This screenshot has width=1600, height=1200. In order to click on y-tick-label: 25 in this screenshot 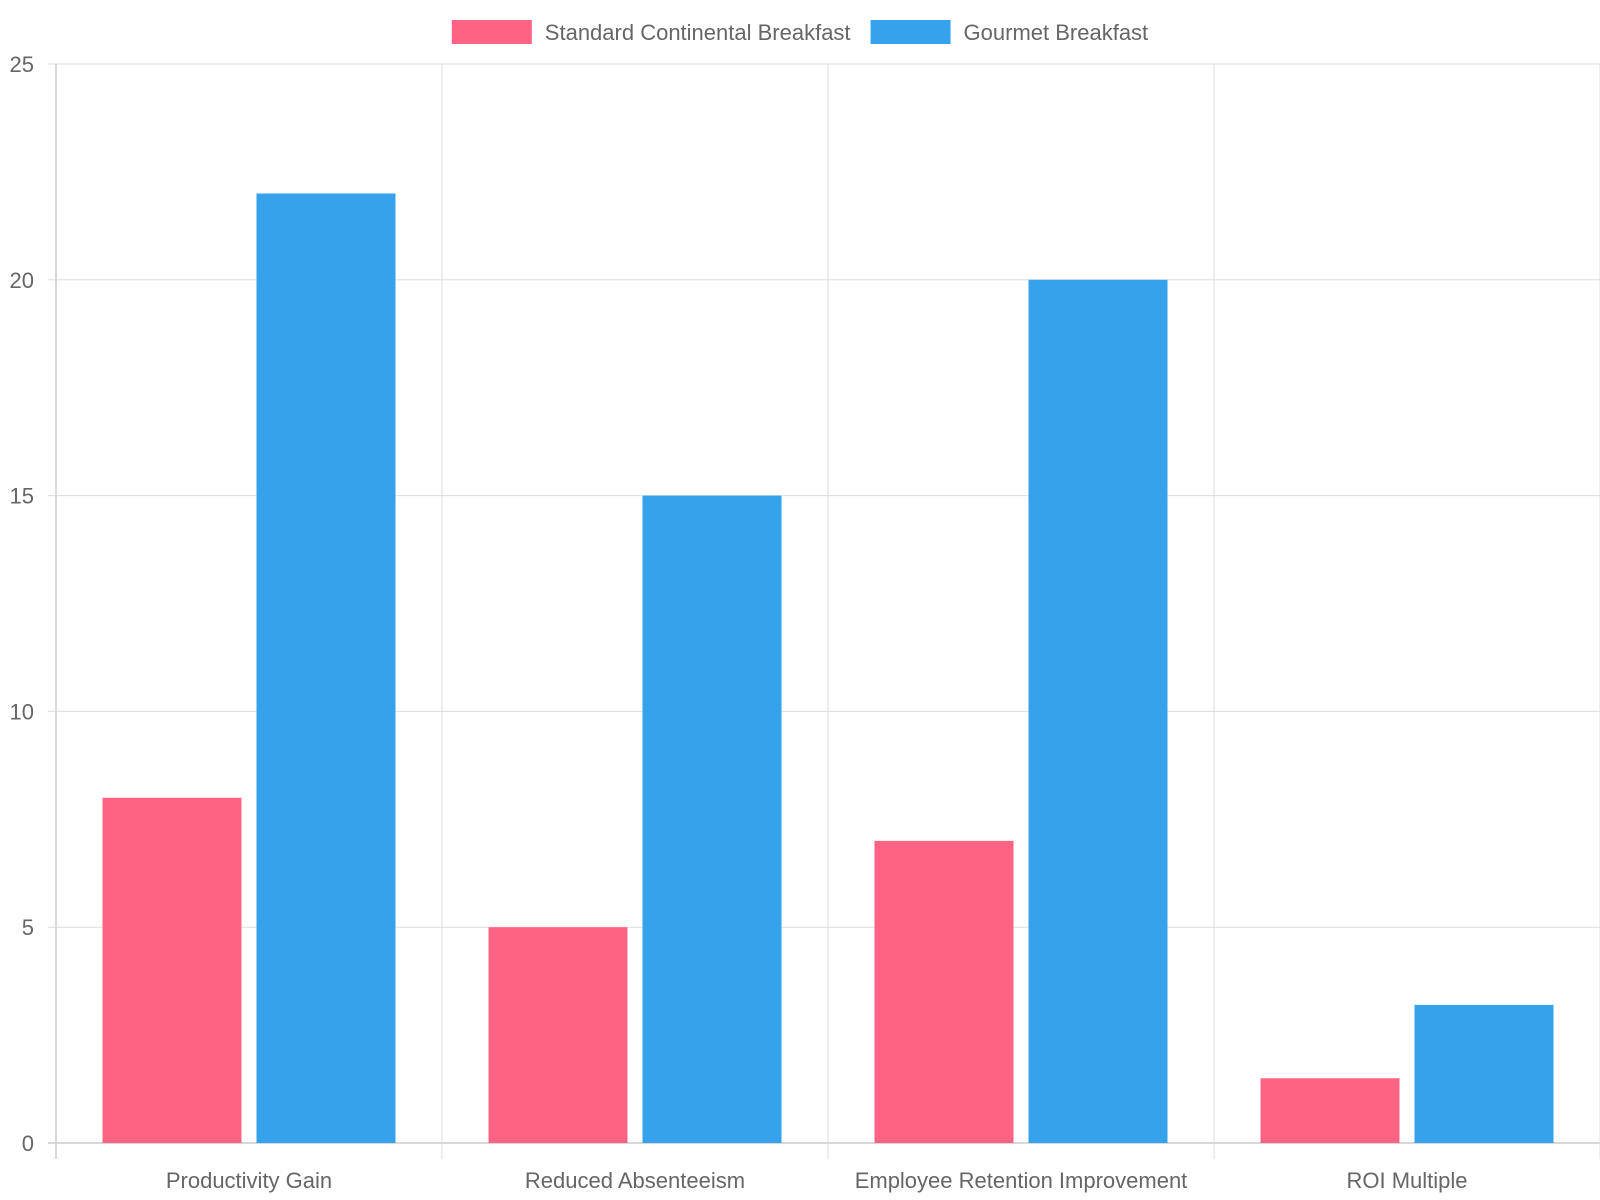, I will do `click(22, 64)`.